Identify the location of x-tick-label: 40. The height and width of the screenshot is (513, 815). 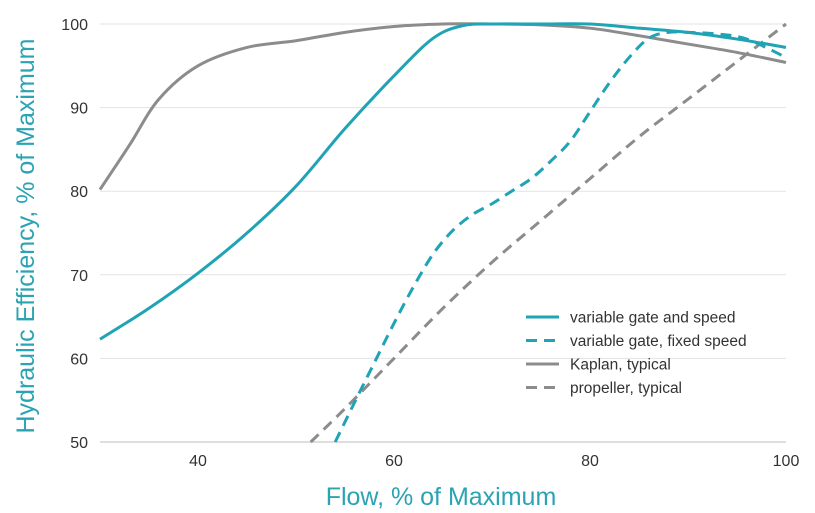
(198, 461).